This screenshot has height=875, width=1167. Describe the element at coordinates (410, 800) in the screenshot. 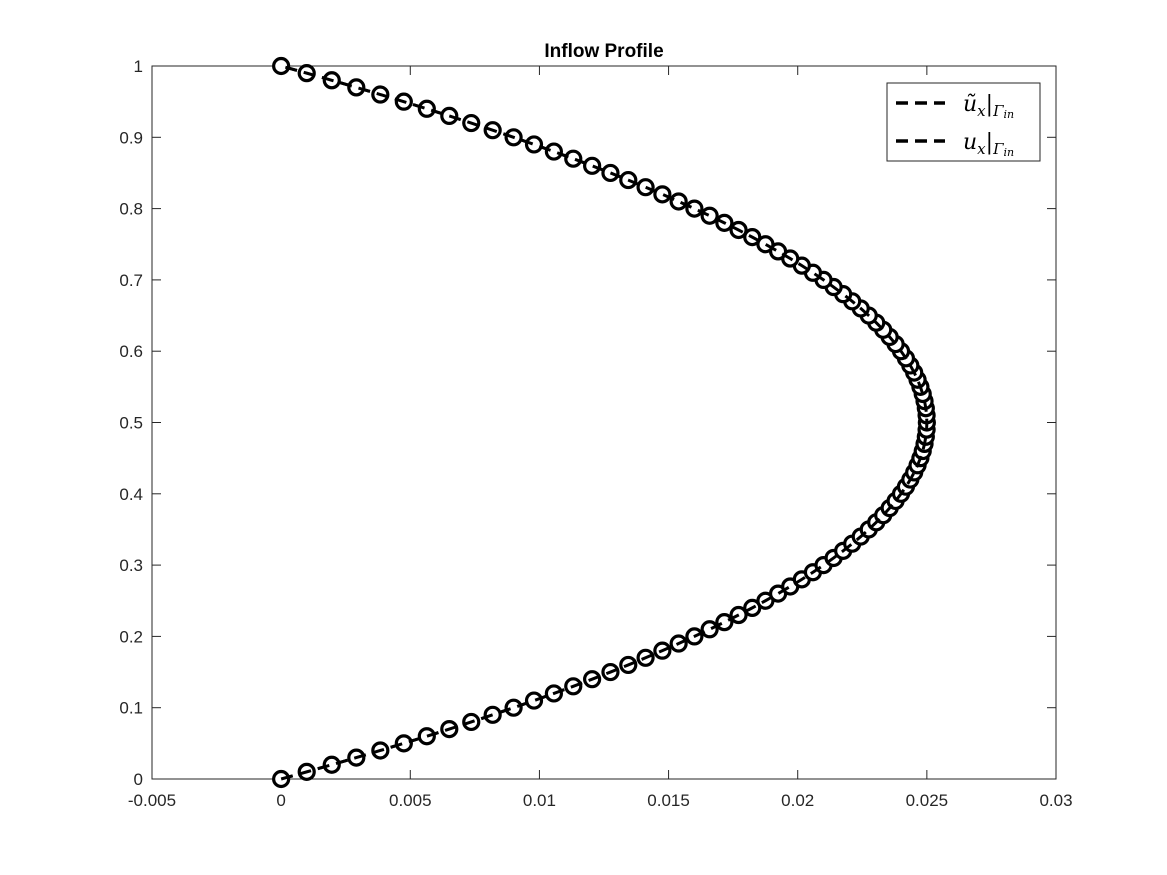

I see `x-tick-label: 0.005` at that location.